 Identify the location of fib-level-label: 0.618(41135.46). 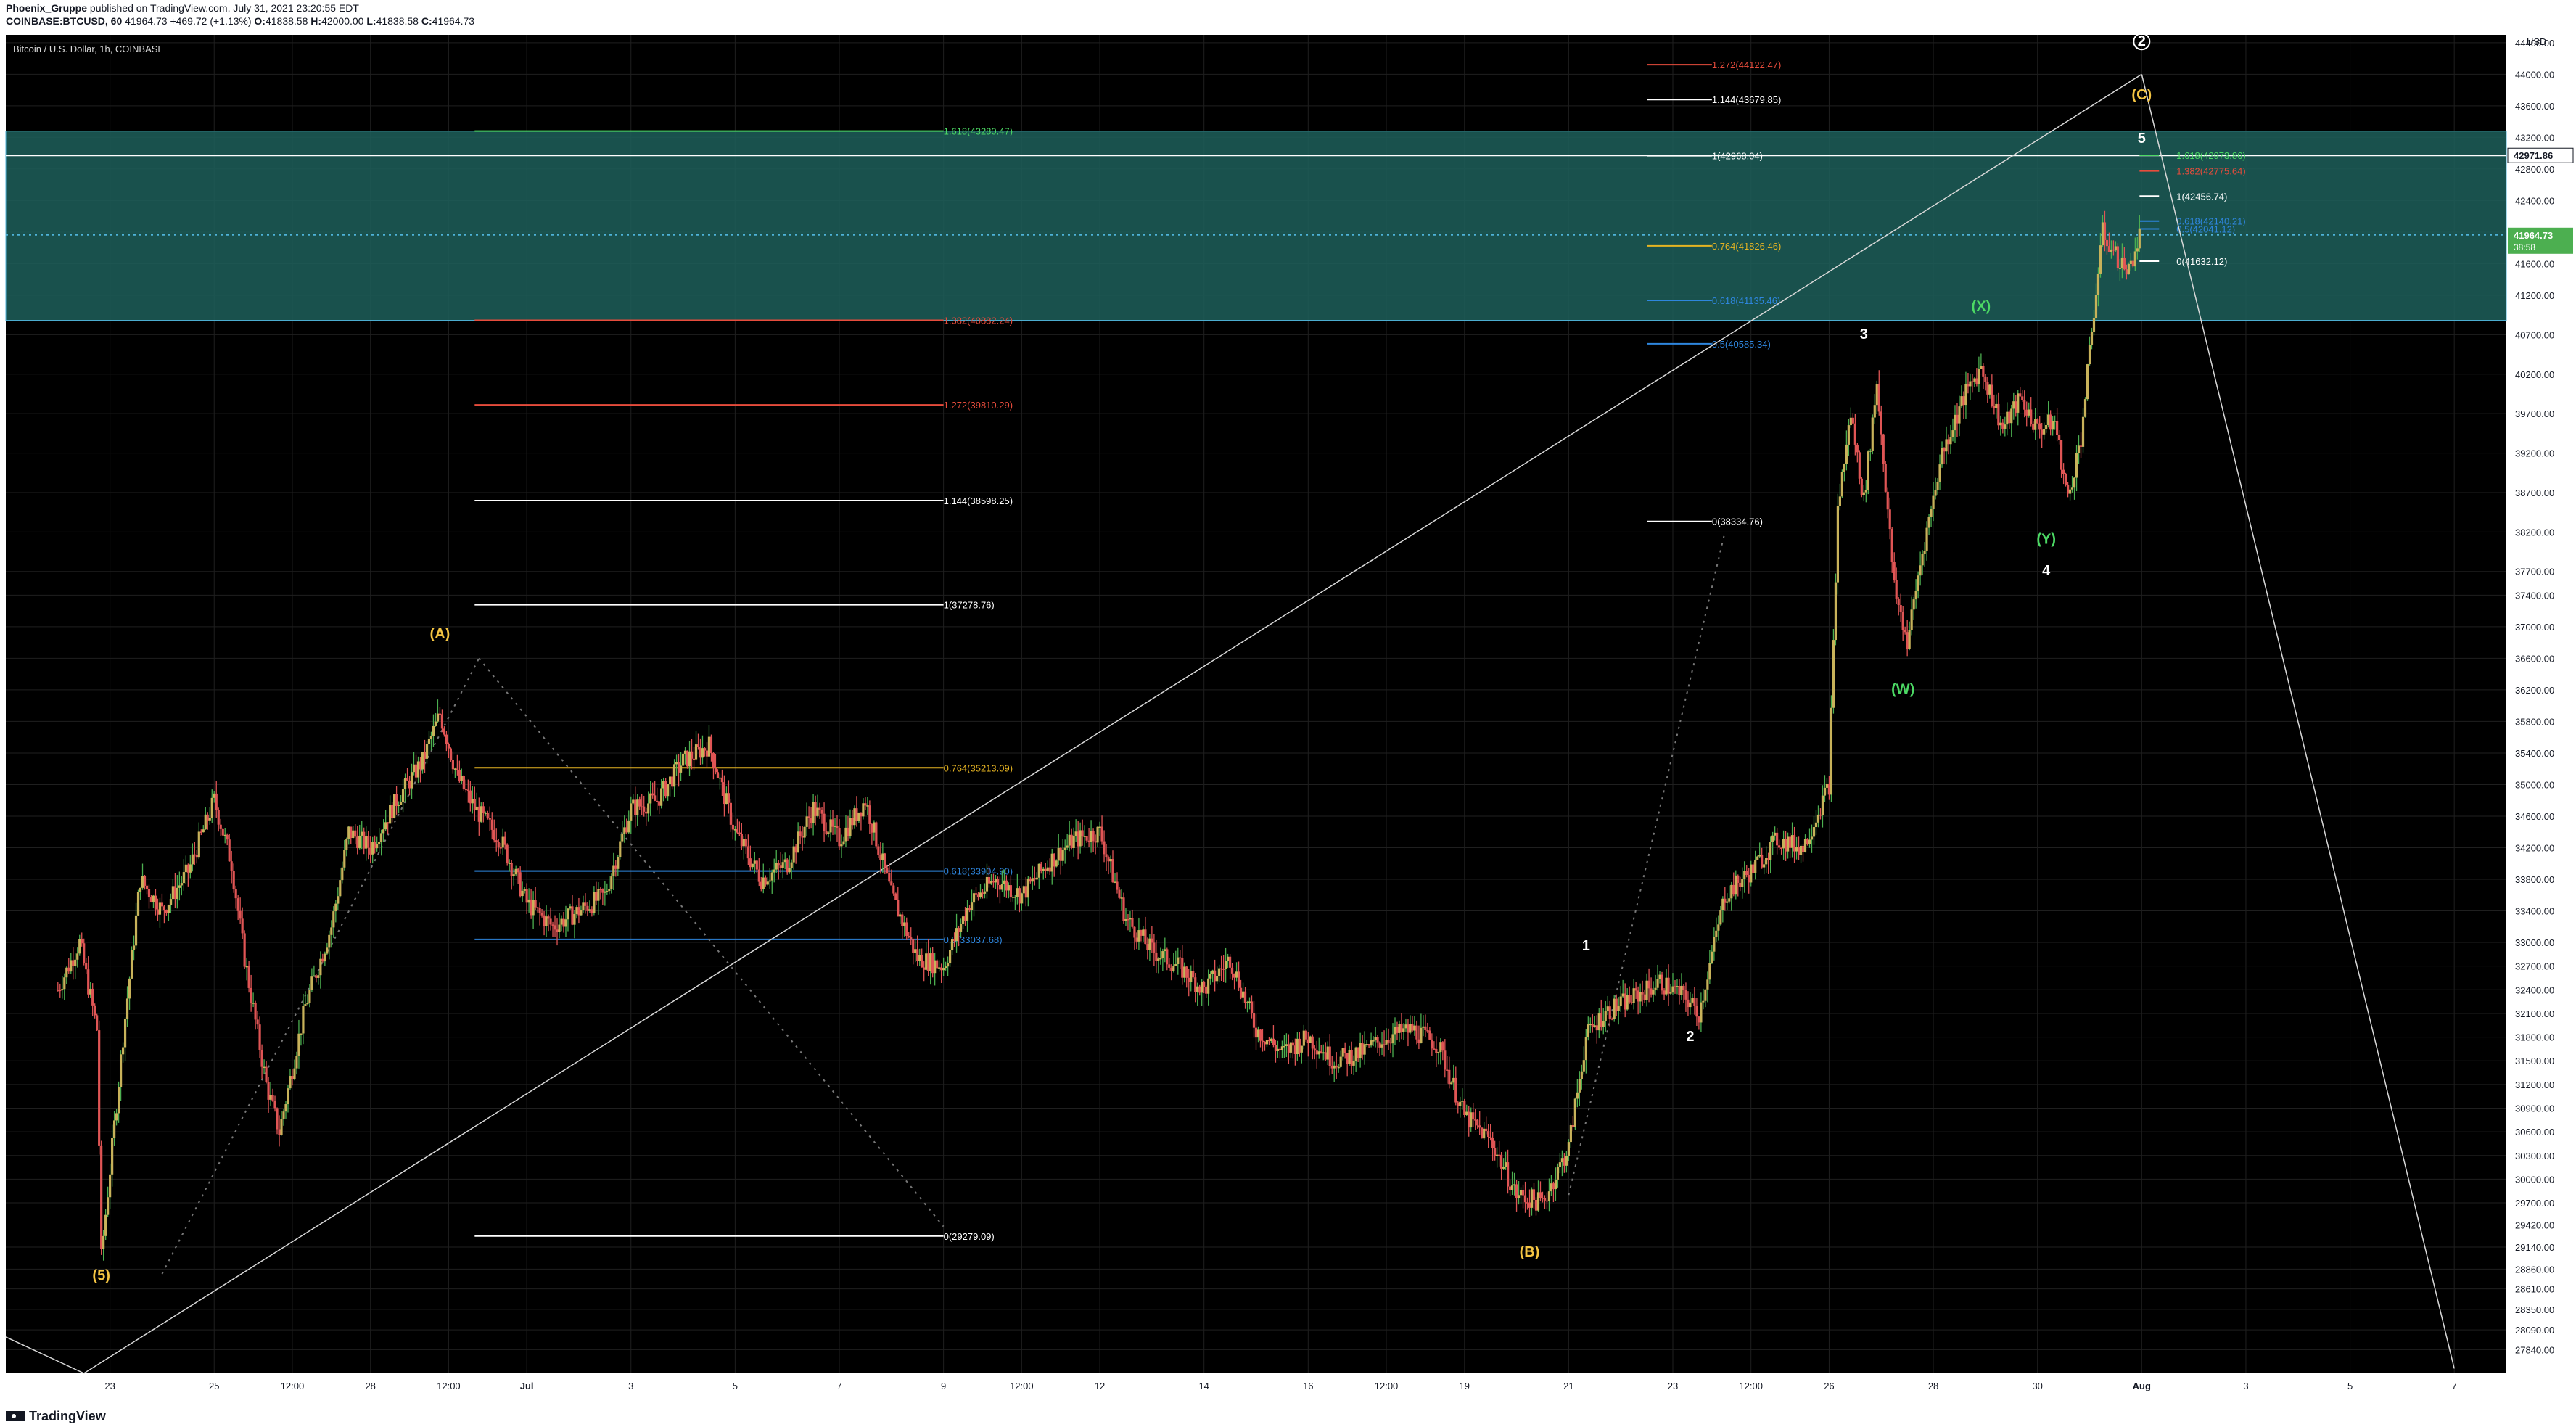
(1746, 300).